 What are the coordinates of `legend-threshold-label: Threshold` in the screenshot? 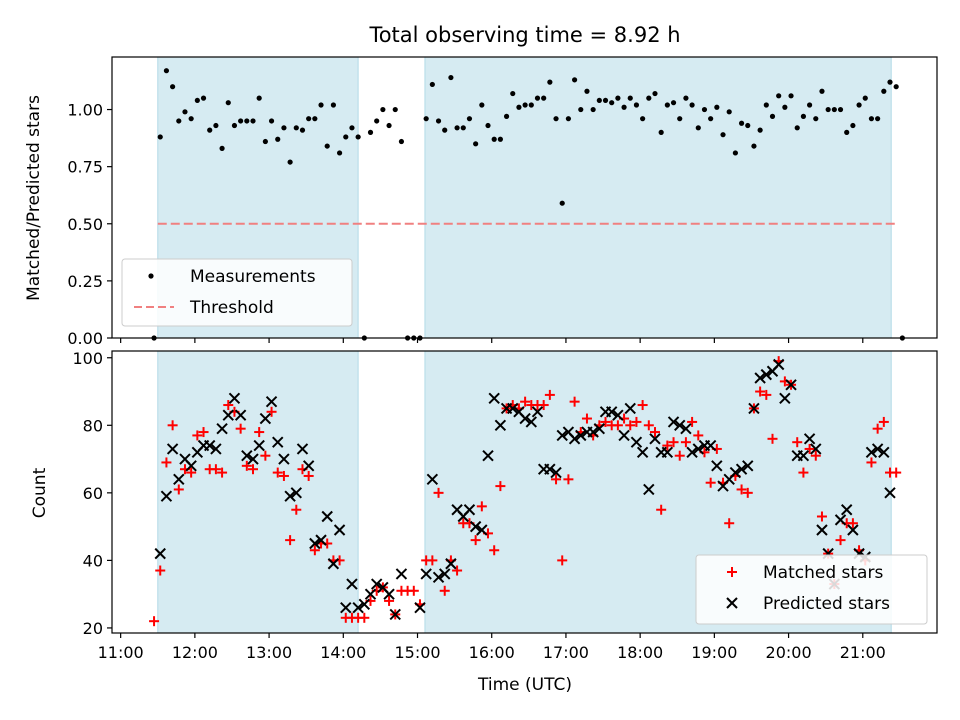 It's located at (231, 308).